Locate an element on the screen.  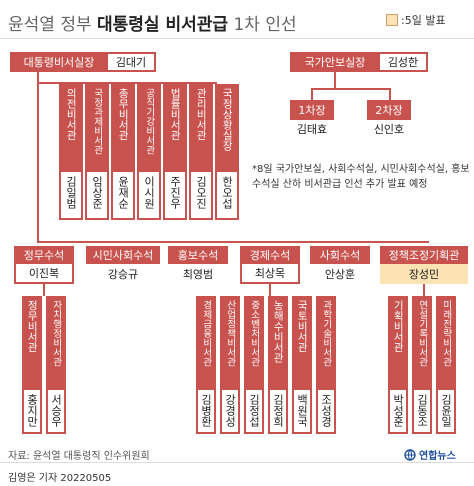
nsa-deputy2-label: 2차장 is located at coordinates (389, 110).